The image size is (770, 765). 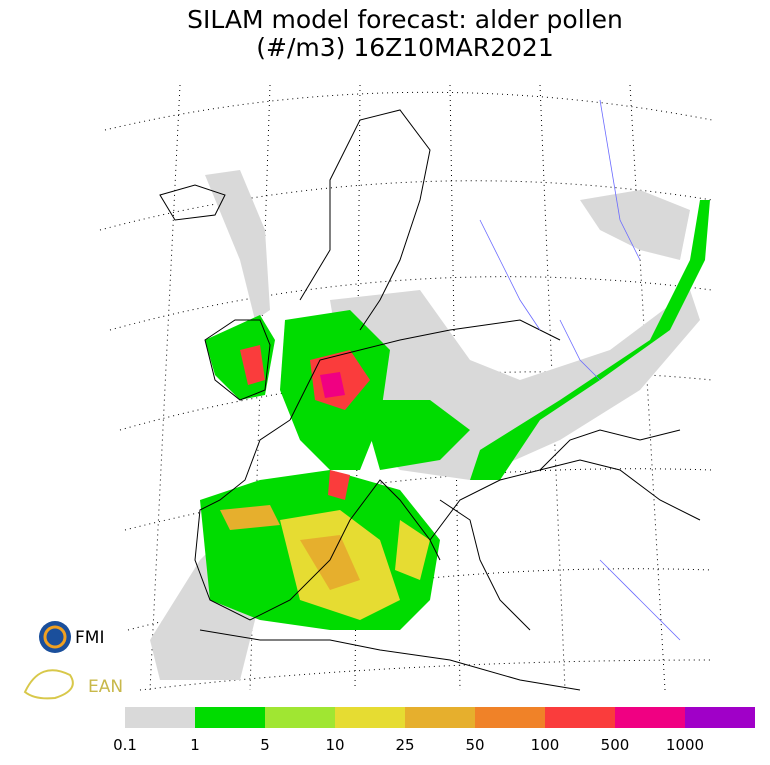 What do you see at coordinates (89, 638) in the screenshot?
I see `logo-text: FMI` at bounding box center [89, 638].